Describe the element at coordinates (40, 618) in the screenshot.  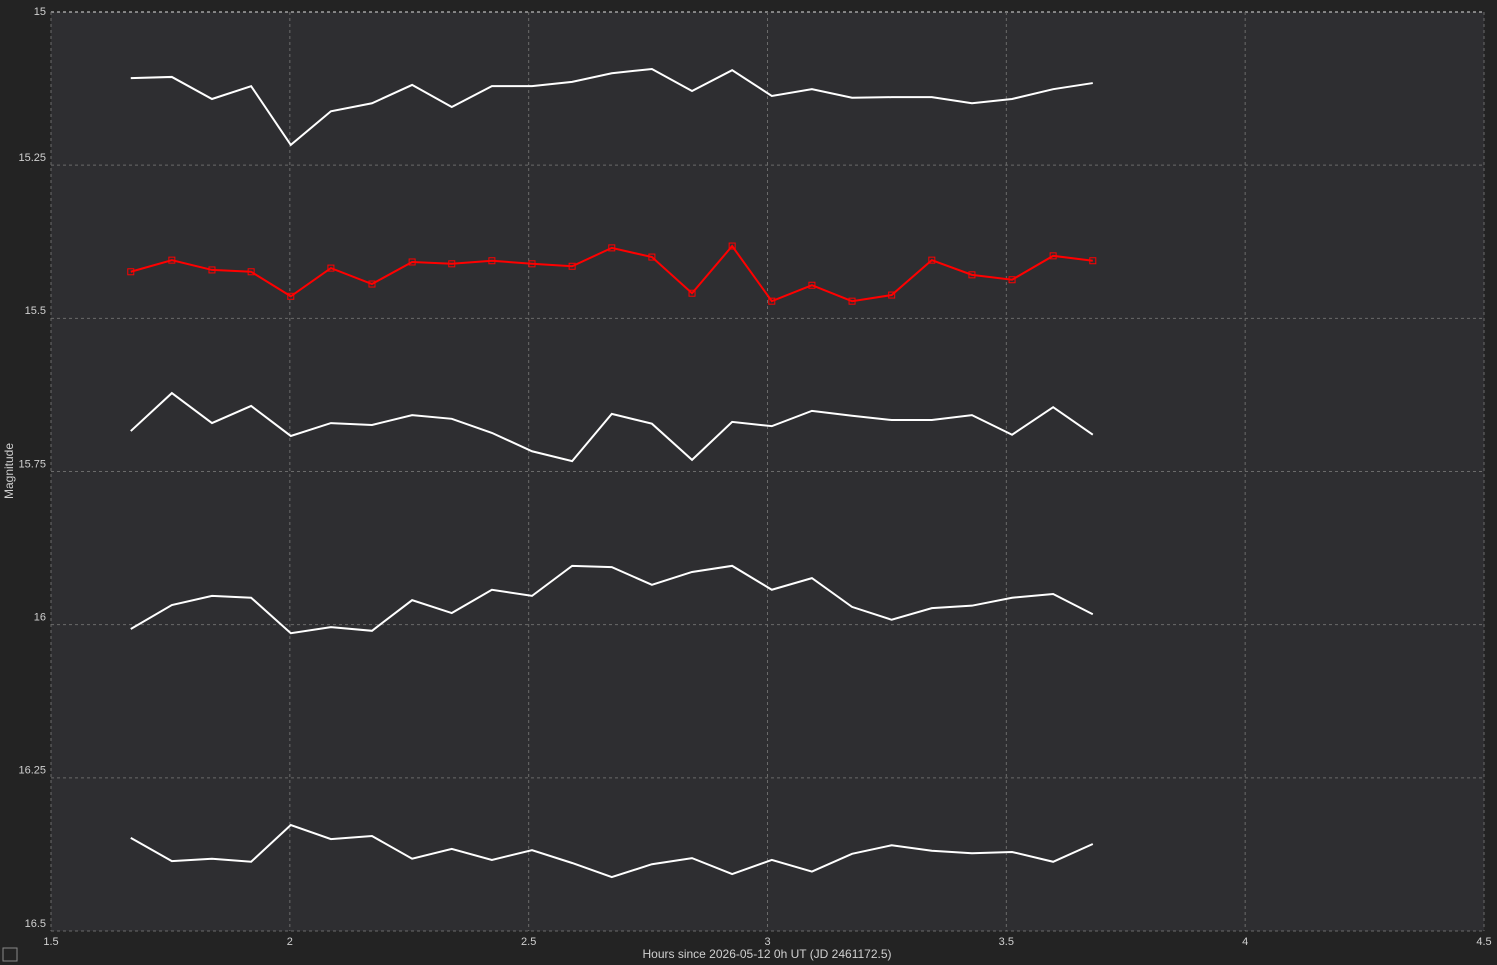
I see `y-tick-label: 16` at that location.